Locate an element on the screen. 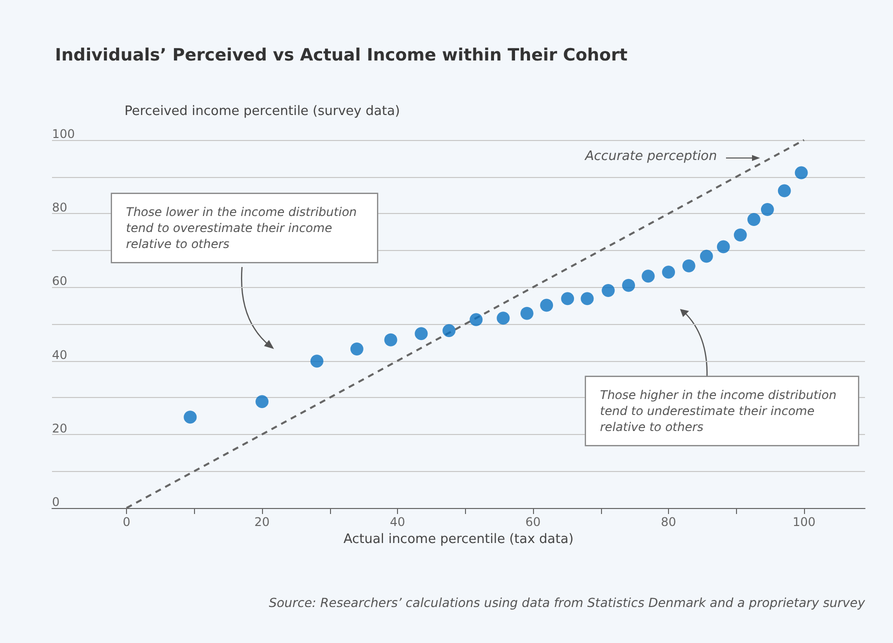 This screenshot has height=643, width=893. annotation: Those lower in the income distribution tend to overestimate their income relative to others is located at coordinates (243, 228).